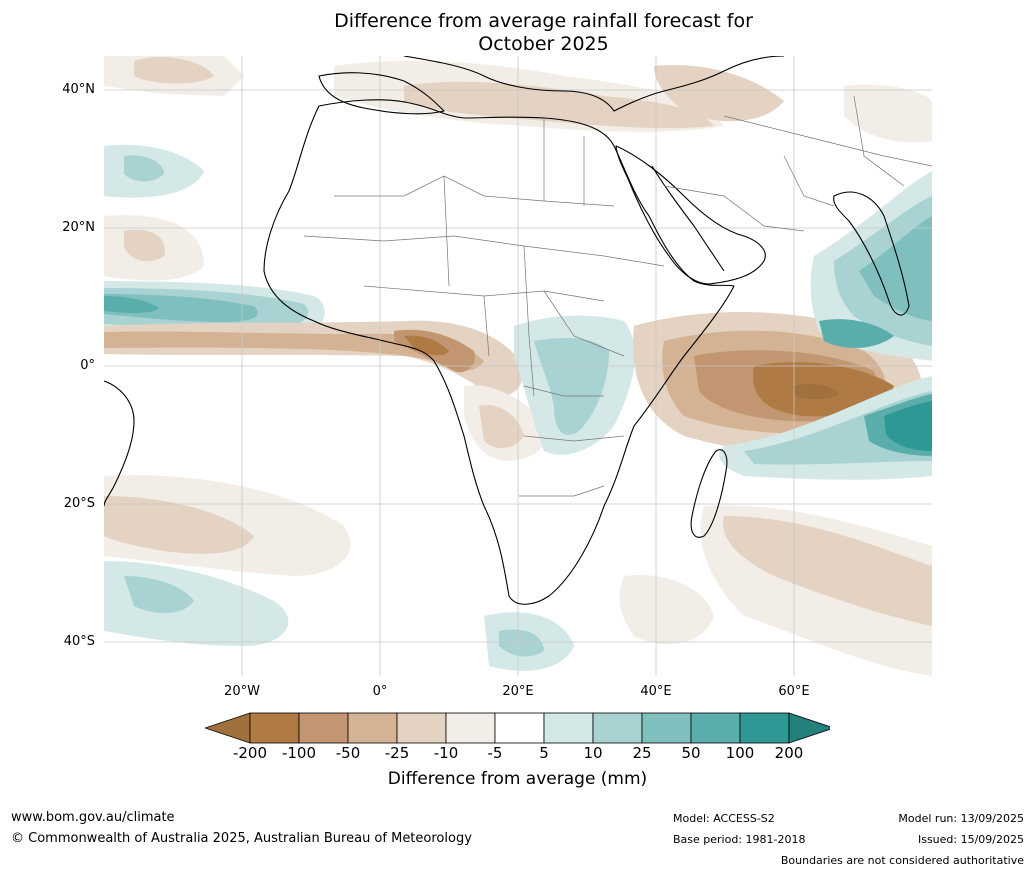  Describe the element at coordinates (79, 503) in the screenshot. I see `lat-label-20s: 20°S` at that location.